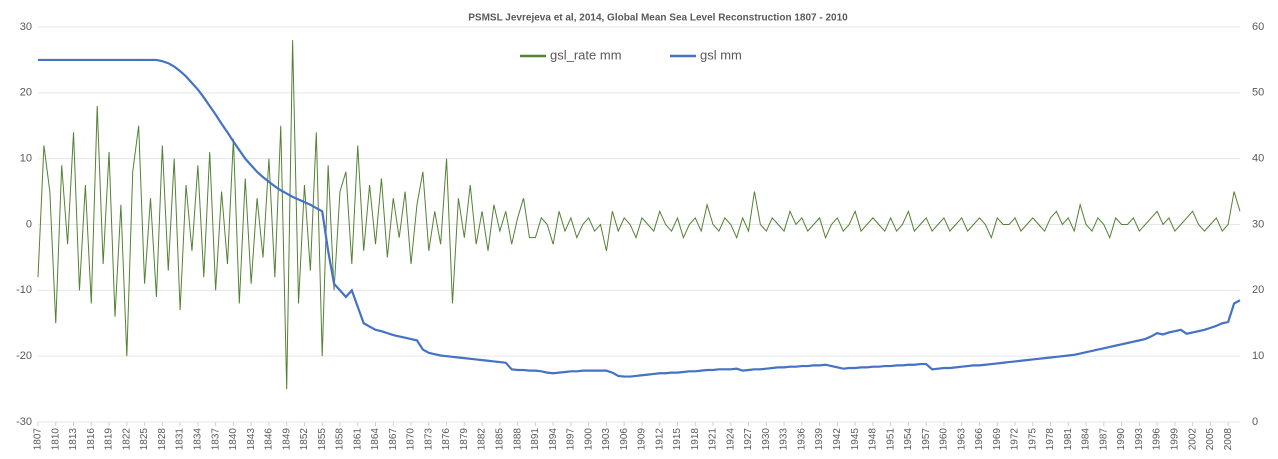 The width and height of the screenshot is (1278, 459). I want to click on x-tick-label: 1843, so click(251, 439).